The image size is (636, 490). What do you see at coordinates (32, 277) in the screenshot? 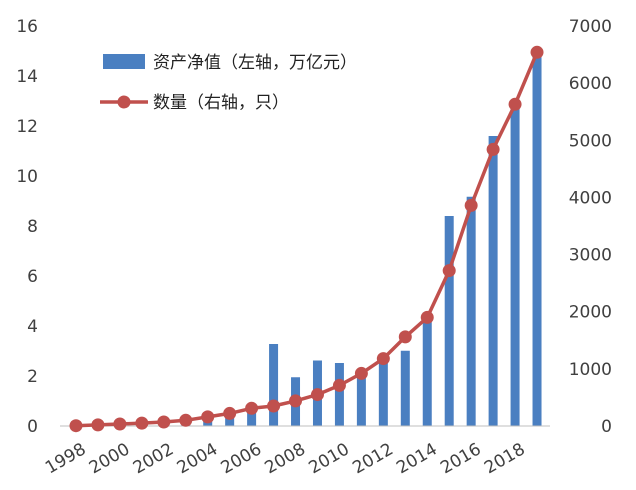
I see `left-tick-label: 6` at bounding box center [32, 277].